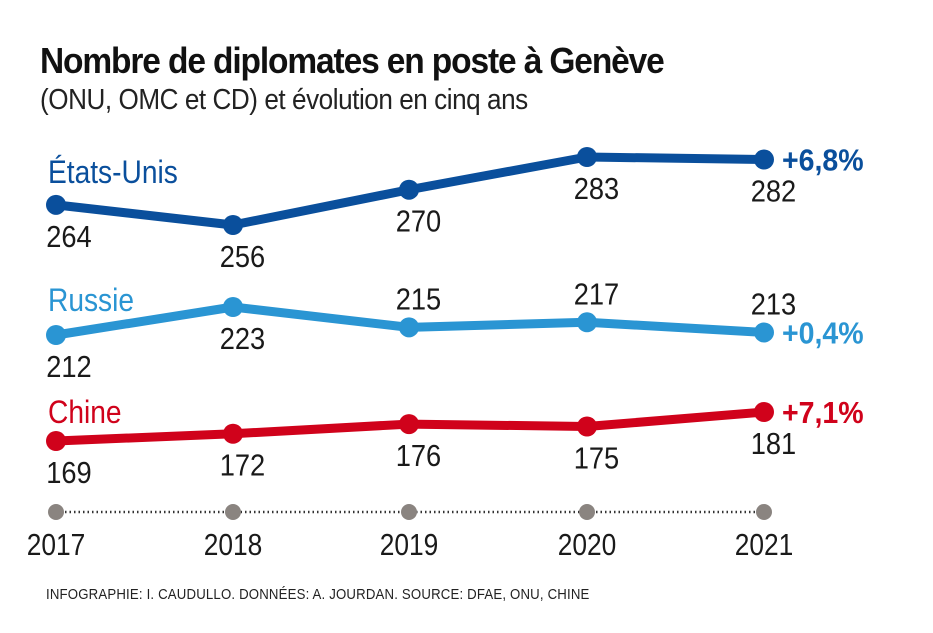  Describe the element at coordinates (113, 172) in the screenshot. I see `series-name-etats-unis: États-Unis` at that location.